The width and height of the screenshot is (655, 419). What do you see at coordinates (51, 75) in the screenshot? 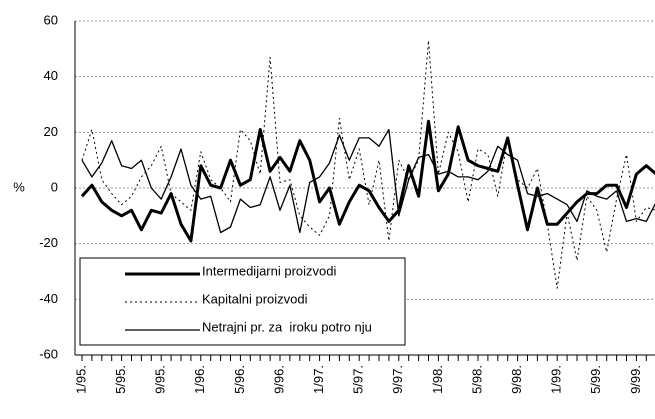
I see `y-tick-label: 40` at bounding box center [51, 75].